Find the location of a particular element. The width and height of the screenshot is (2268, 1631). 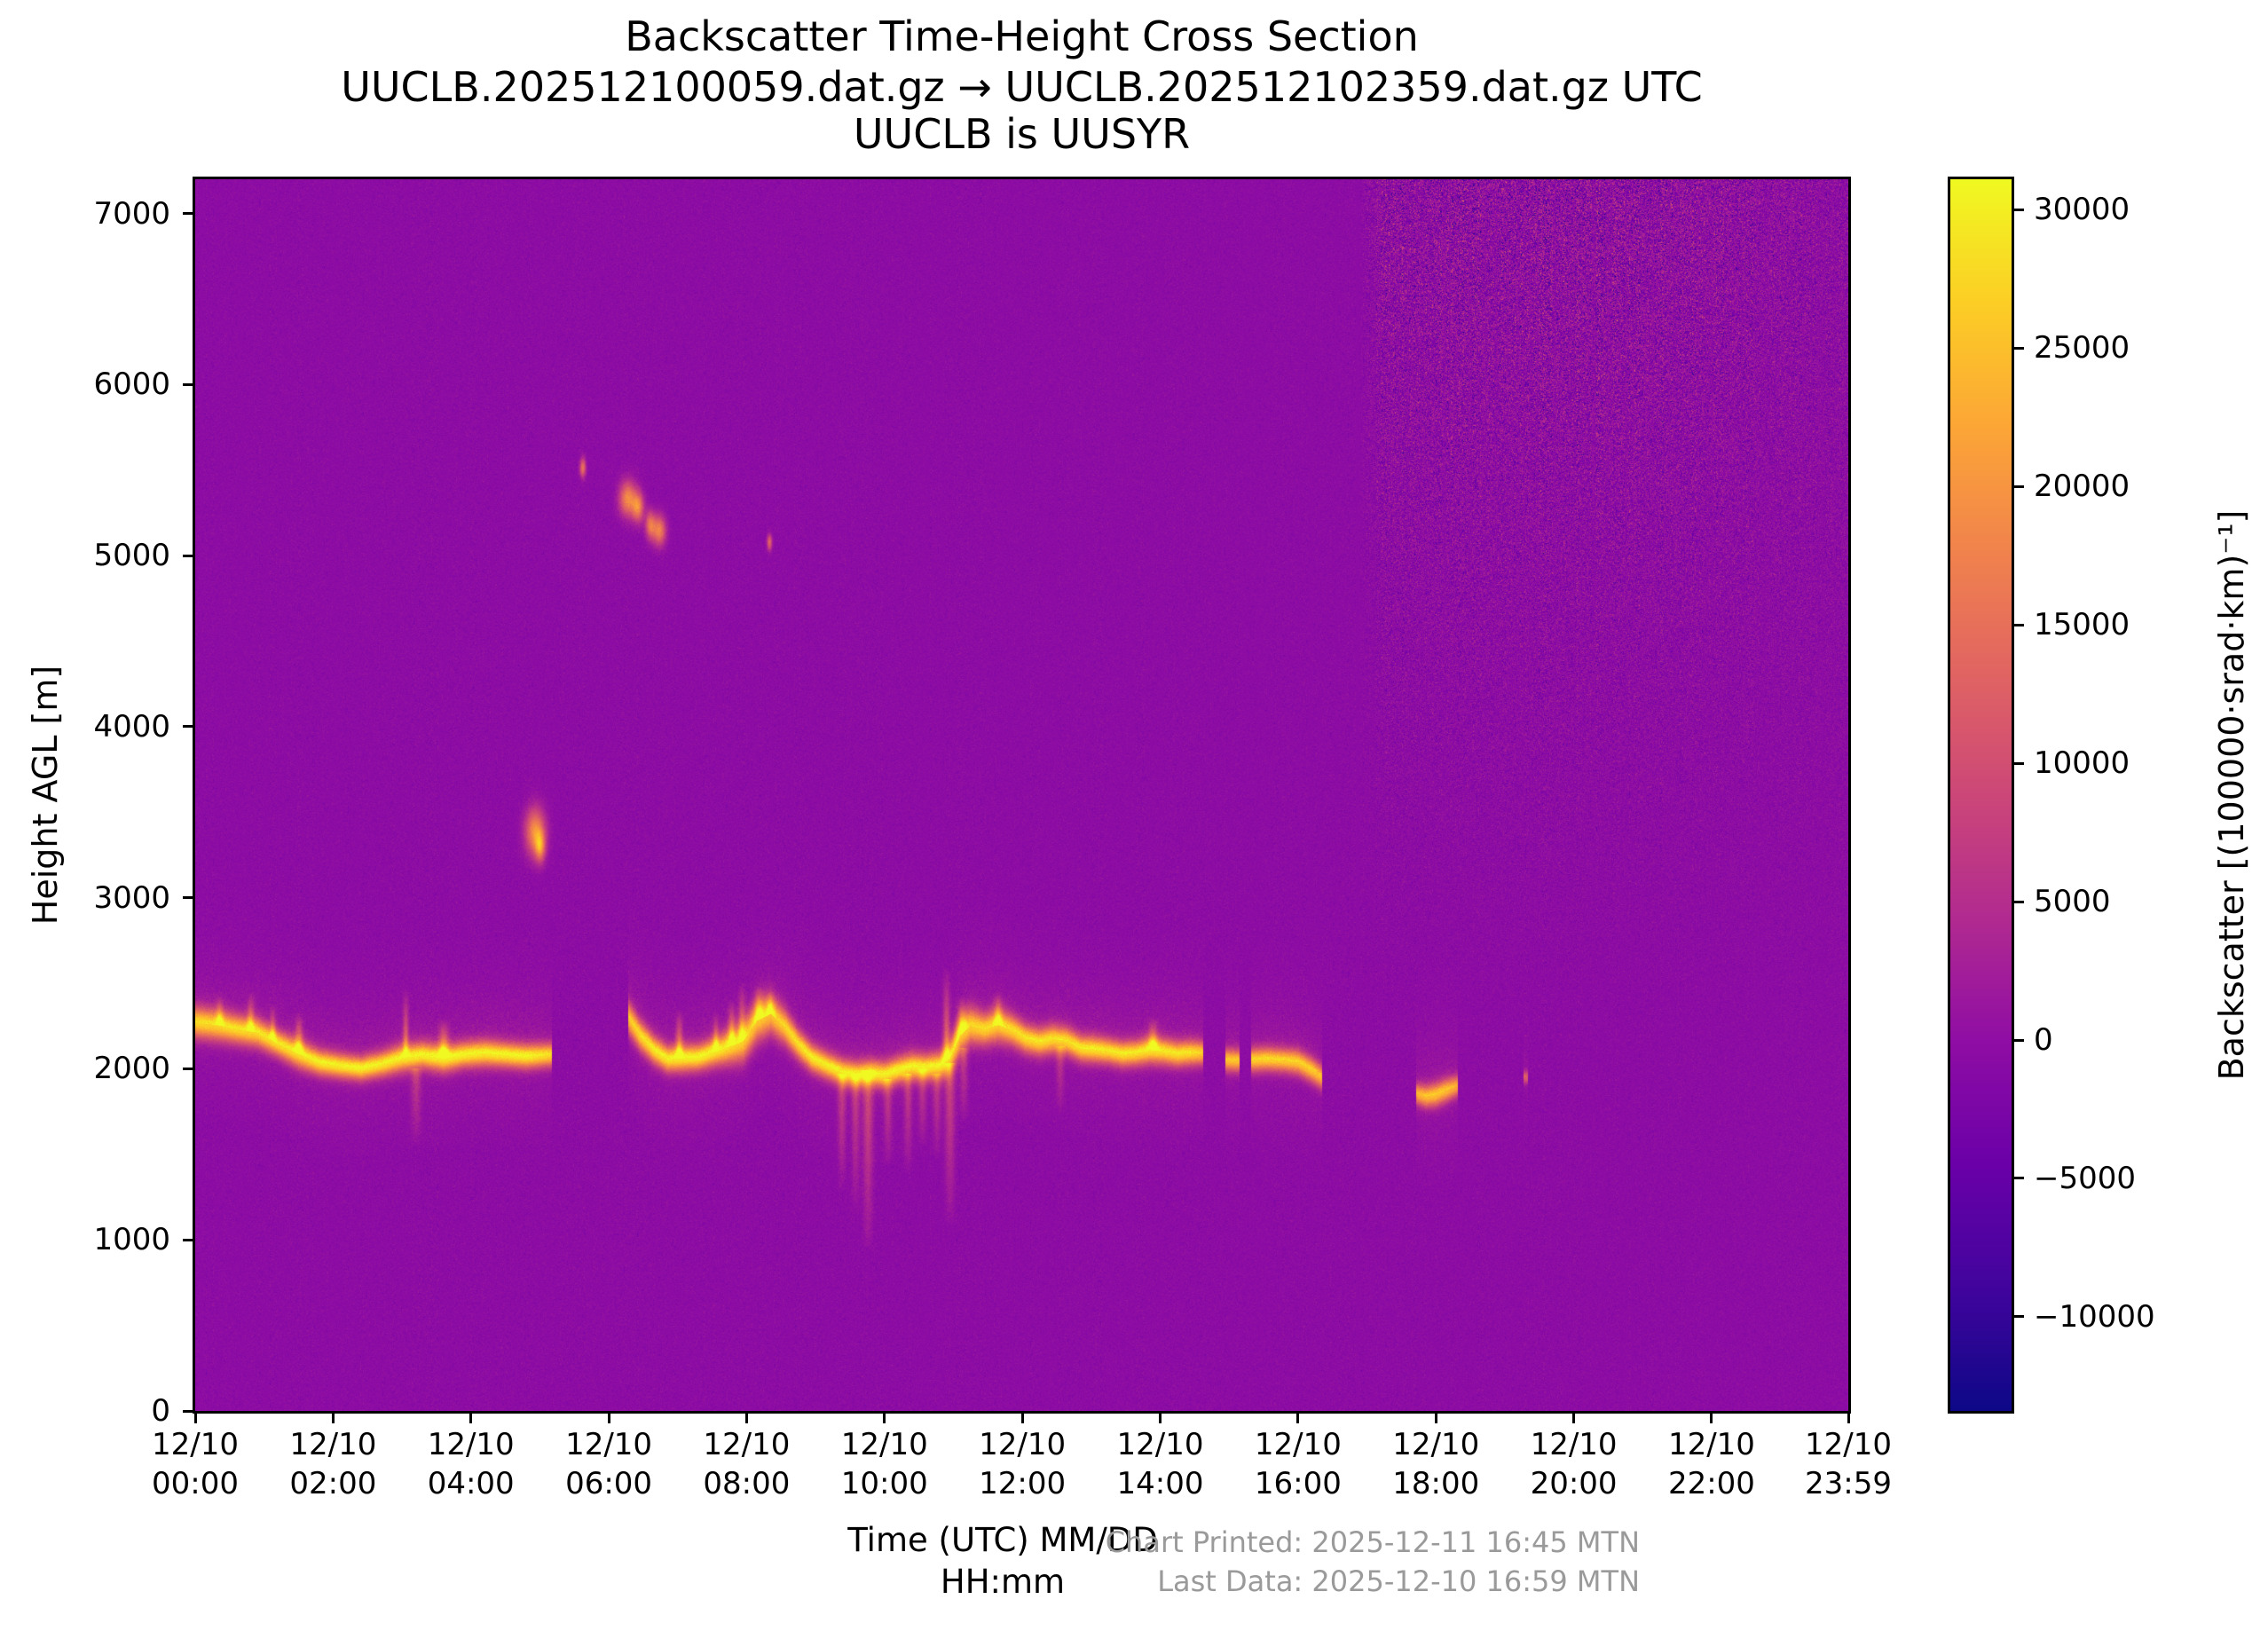

y-tick-label: 2000 is located at coordinates (132, 1069).